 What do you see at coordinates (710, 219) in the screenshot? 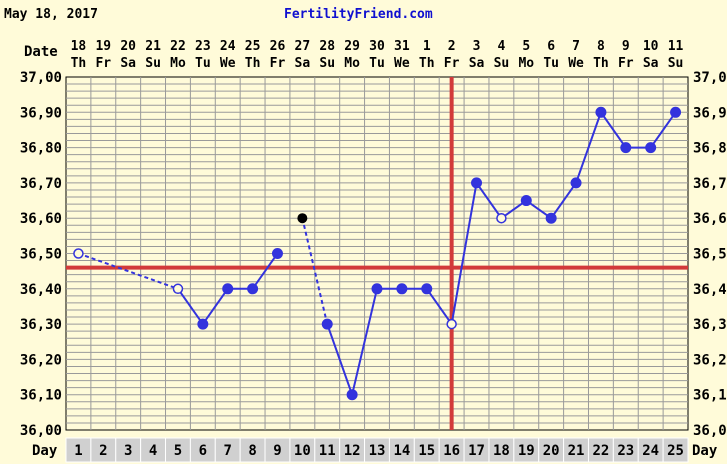
I see `y-tick-label-right: 36,6` at bounding box center [710, 219].